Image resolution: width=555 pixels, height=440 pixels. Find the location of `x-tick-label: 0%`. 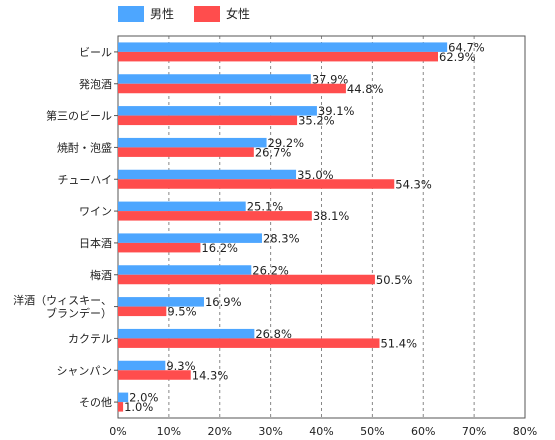

x-tick-label: 0% is located at coordinates (117, 431).